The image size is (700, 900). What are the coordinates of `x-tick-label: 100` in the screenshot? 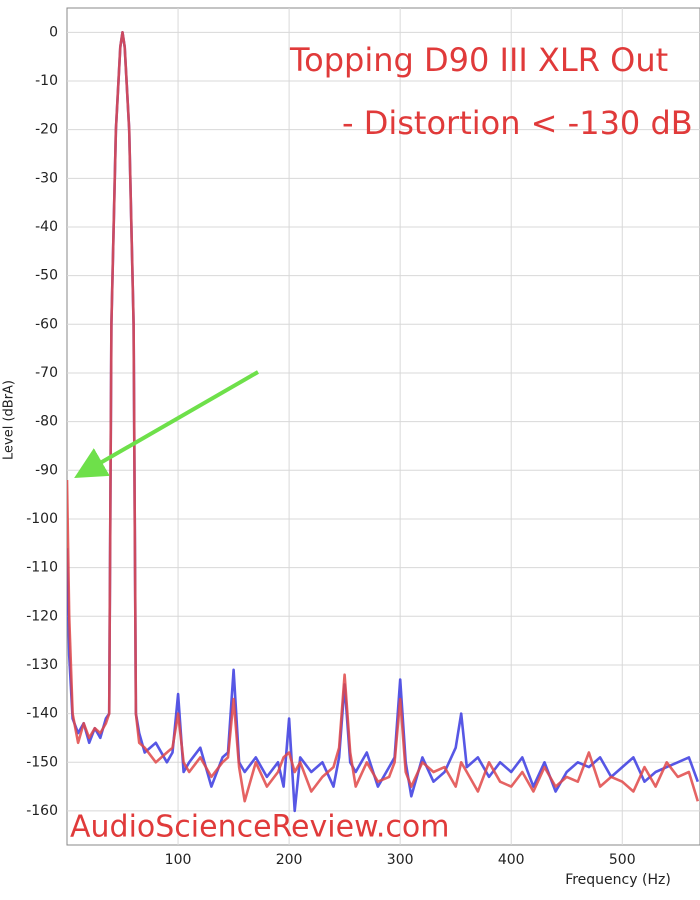 It's located at (178, 860).